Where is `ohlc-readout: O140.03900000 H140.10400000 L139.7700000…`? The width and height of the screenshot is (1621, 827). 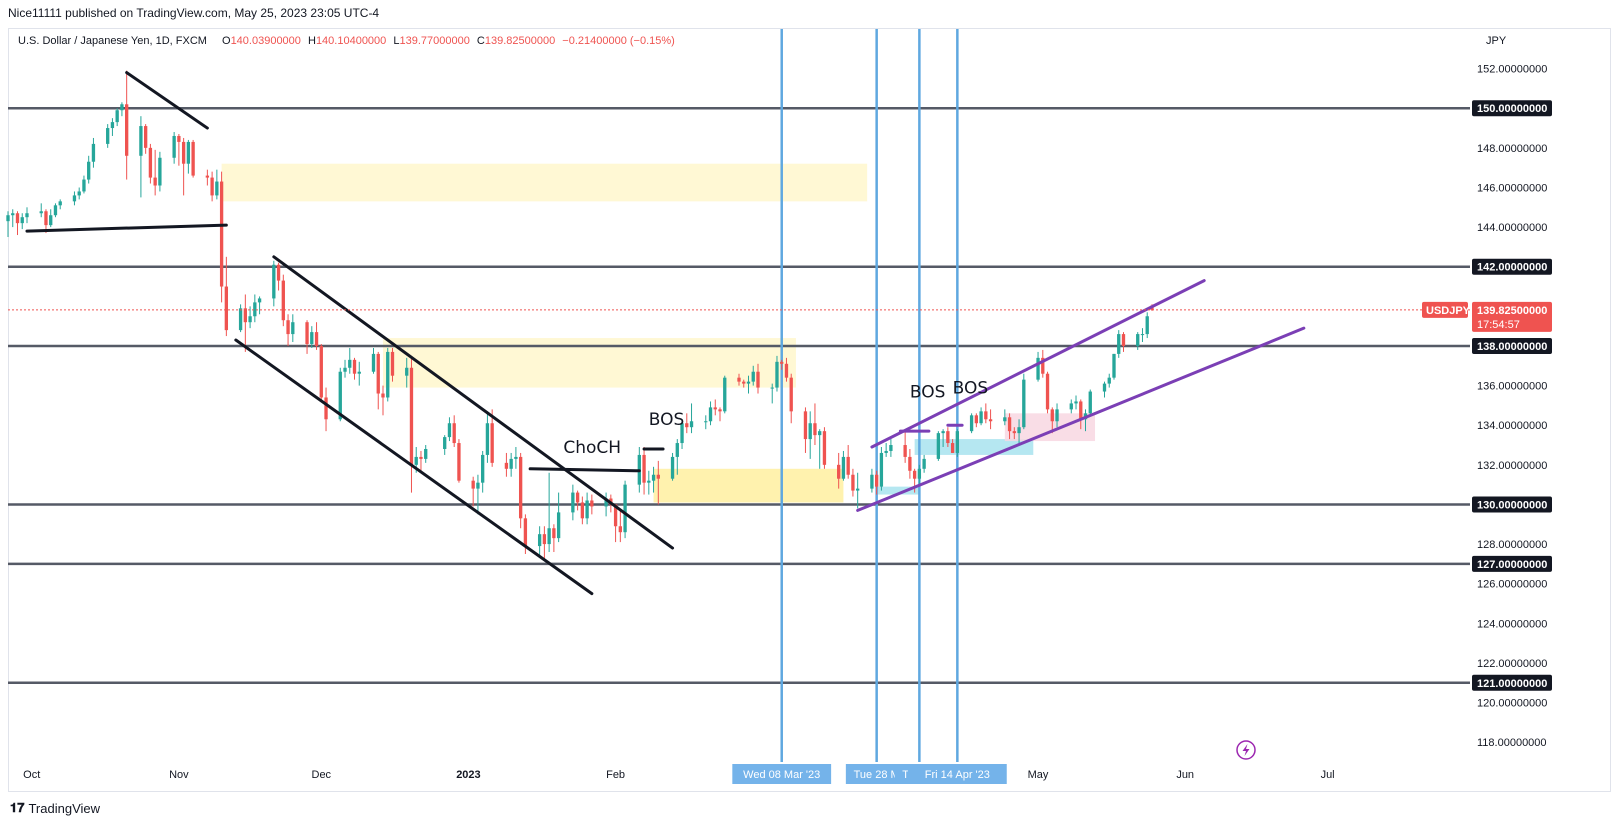 ohlc-readout: O140.03900000 H140.10400000 L139.7700000… is located at coordinates (448, 41).